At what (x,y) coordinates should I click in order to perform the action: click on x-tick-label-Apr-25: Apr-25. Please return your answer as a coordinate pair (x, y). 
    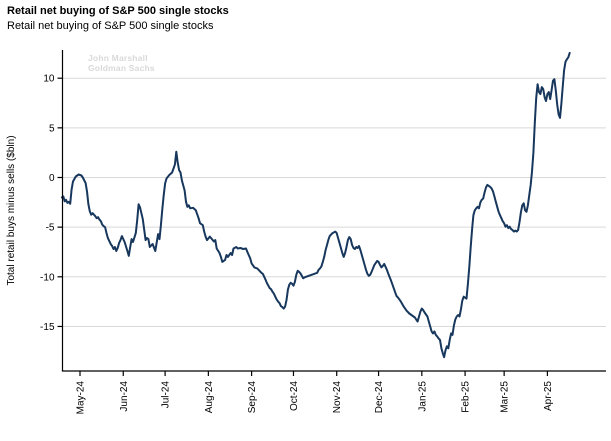
    Looking at the image, I should click on (548, 396).